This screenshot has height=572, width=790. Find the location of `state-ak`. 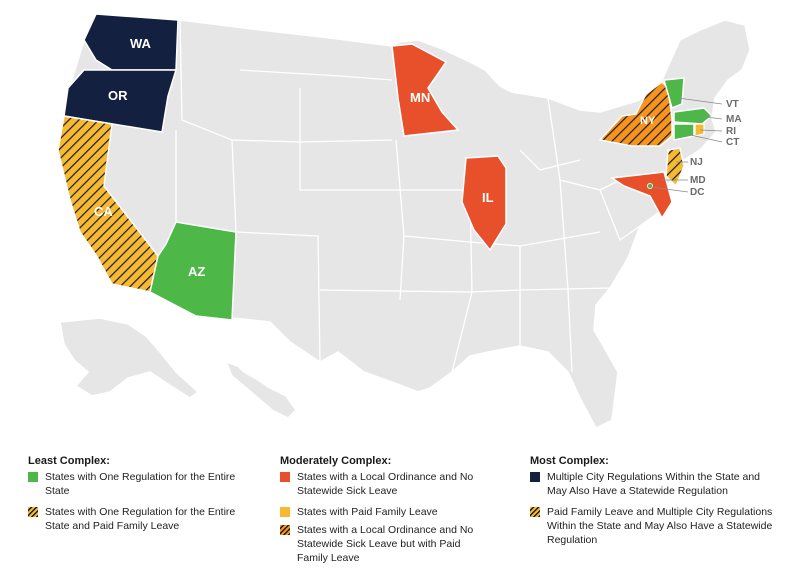

state-ak is located at coordinates (129, 358).